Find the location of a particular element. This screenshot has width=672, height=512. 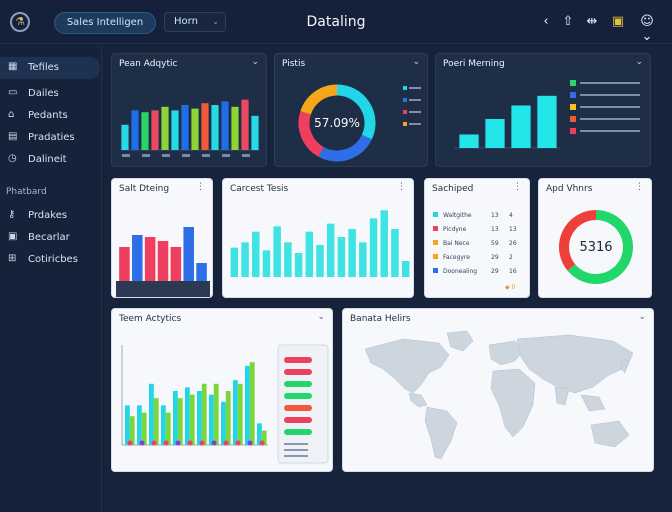

chart-8-bar-5-s1 is located at coordinates (192, 419).